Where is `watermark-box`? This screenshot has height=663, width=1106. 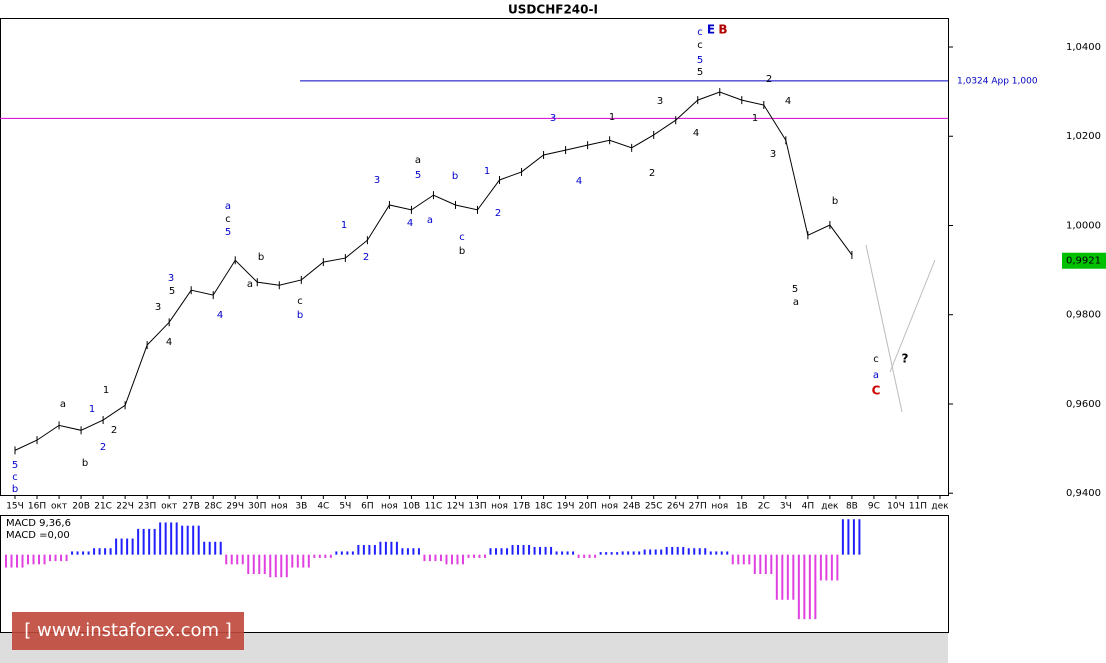 watermark-box is located at coordinates (128, 631).